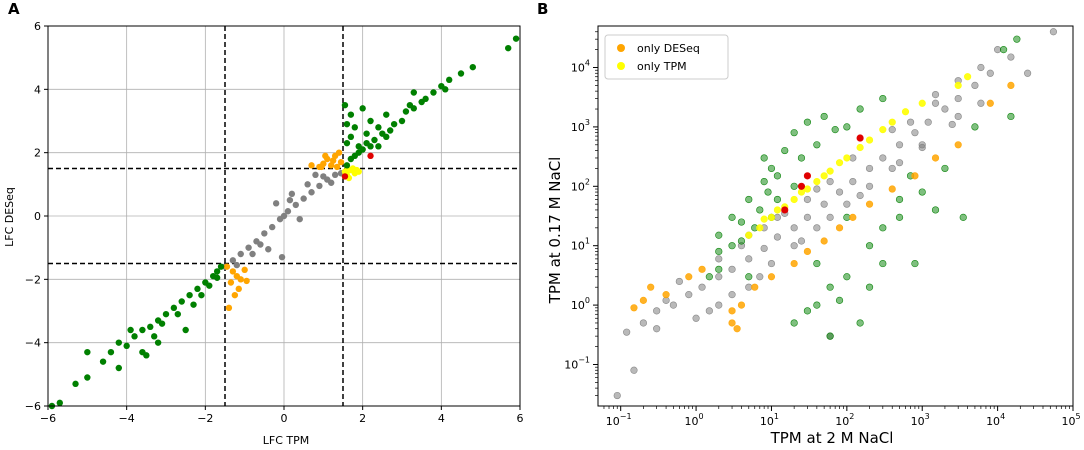  Describe the element at coordinates (48, 418) in the screenshot. I see `x-tick-label: −6` at that location.